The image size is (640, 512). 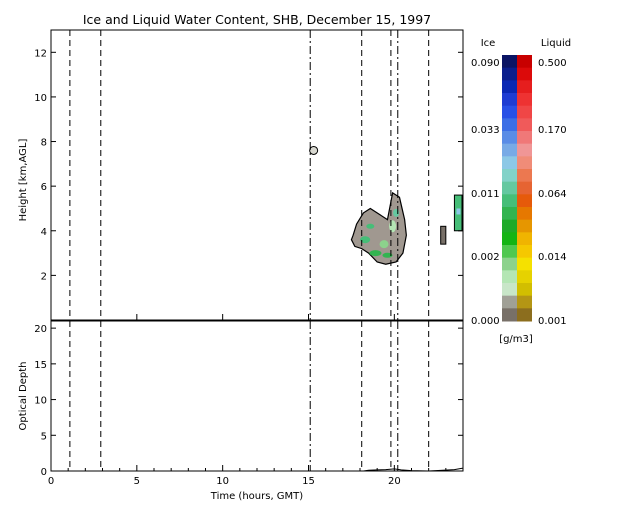 I want to click on time-tick-label: 5, so click(x=137, y=481).